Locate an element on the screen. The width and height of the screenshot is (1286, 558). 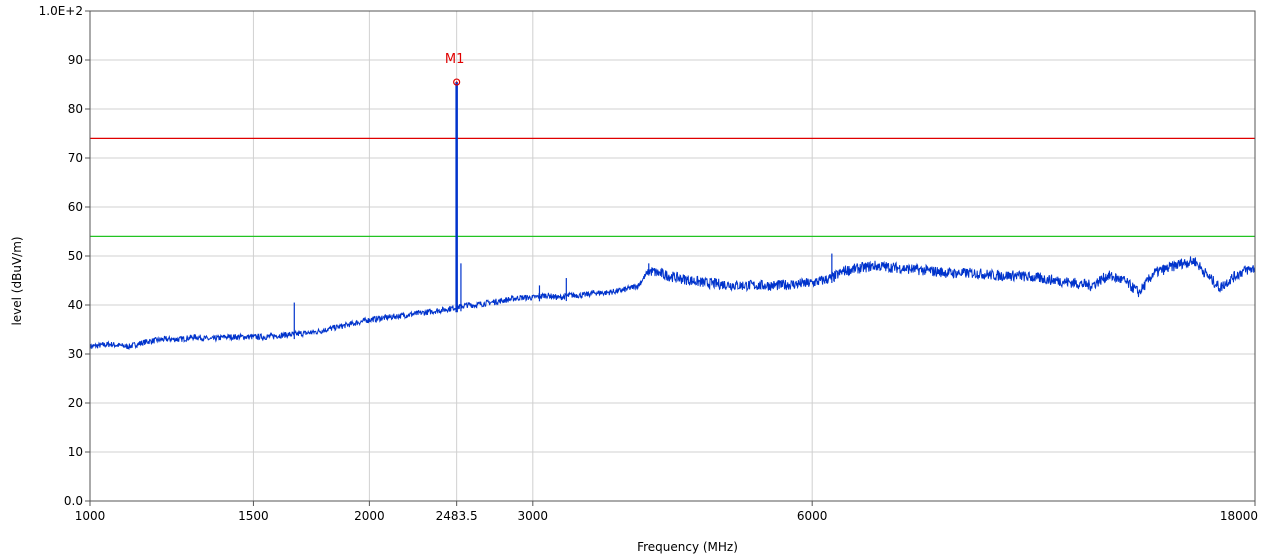
y-tick-label: 70 is located at coordinates (75, 158).